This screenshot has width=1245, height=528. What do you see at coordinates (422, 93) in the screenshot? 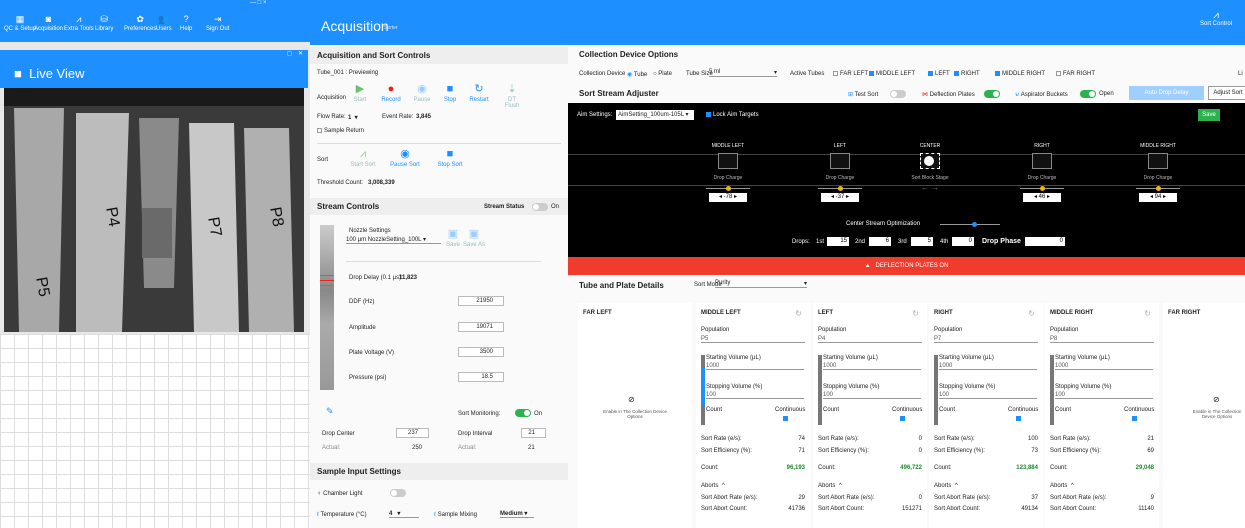
I see `pause-button: ◉ Pause` at bounding box center [422, 93].